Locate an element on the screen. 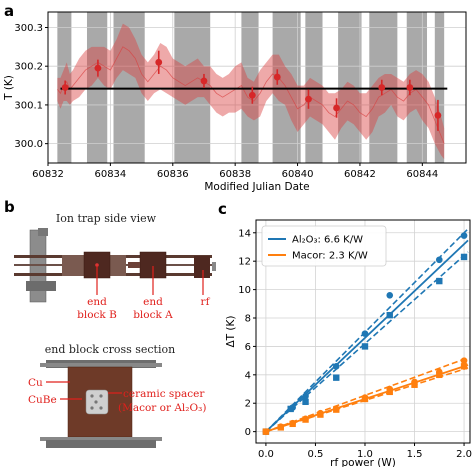 This screenshot has width=476, height=467. a-x-tick-label: 60832 is located at coordinates (48, 174).